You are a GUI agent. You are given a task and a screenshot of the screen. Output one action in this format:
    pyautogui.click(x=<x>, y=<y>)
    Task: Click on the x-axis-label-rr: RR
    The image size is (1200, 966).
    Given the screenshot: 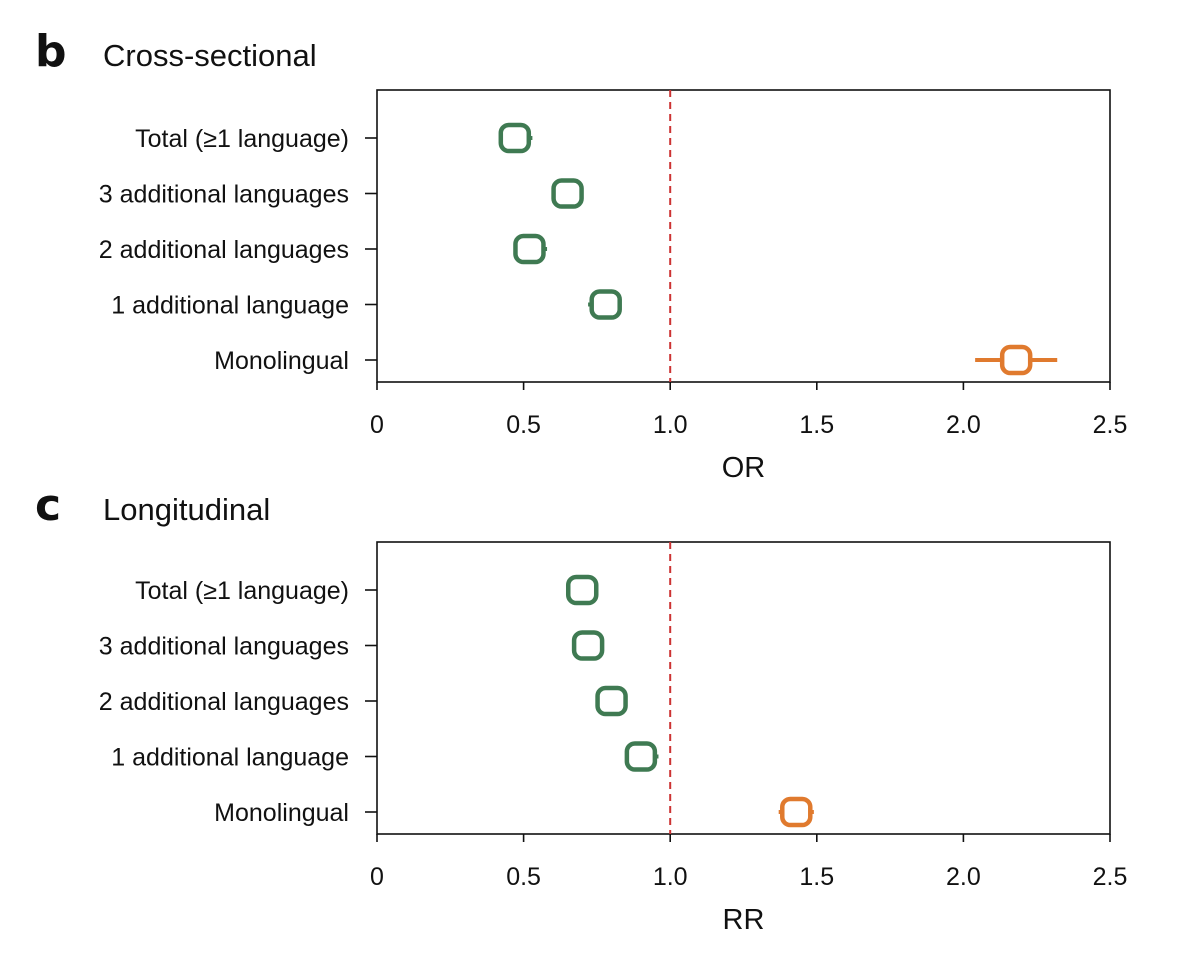 What is the action you would take?
    pyautogui.click(x=744, y=920)
    